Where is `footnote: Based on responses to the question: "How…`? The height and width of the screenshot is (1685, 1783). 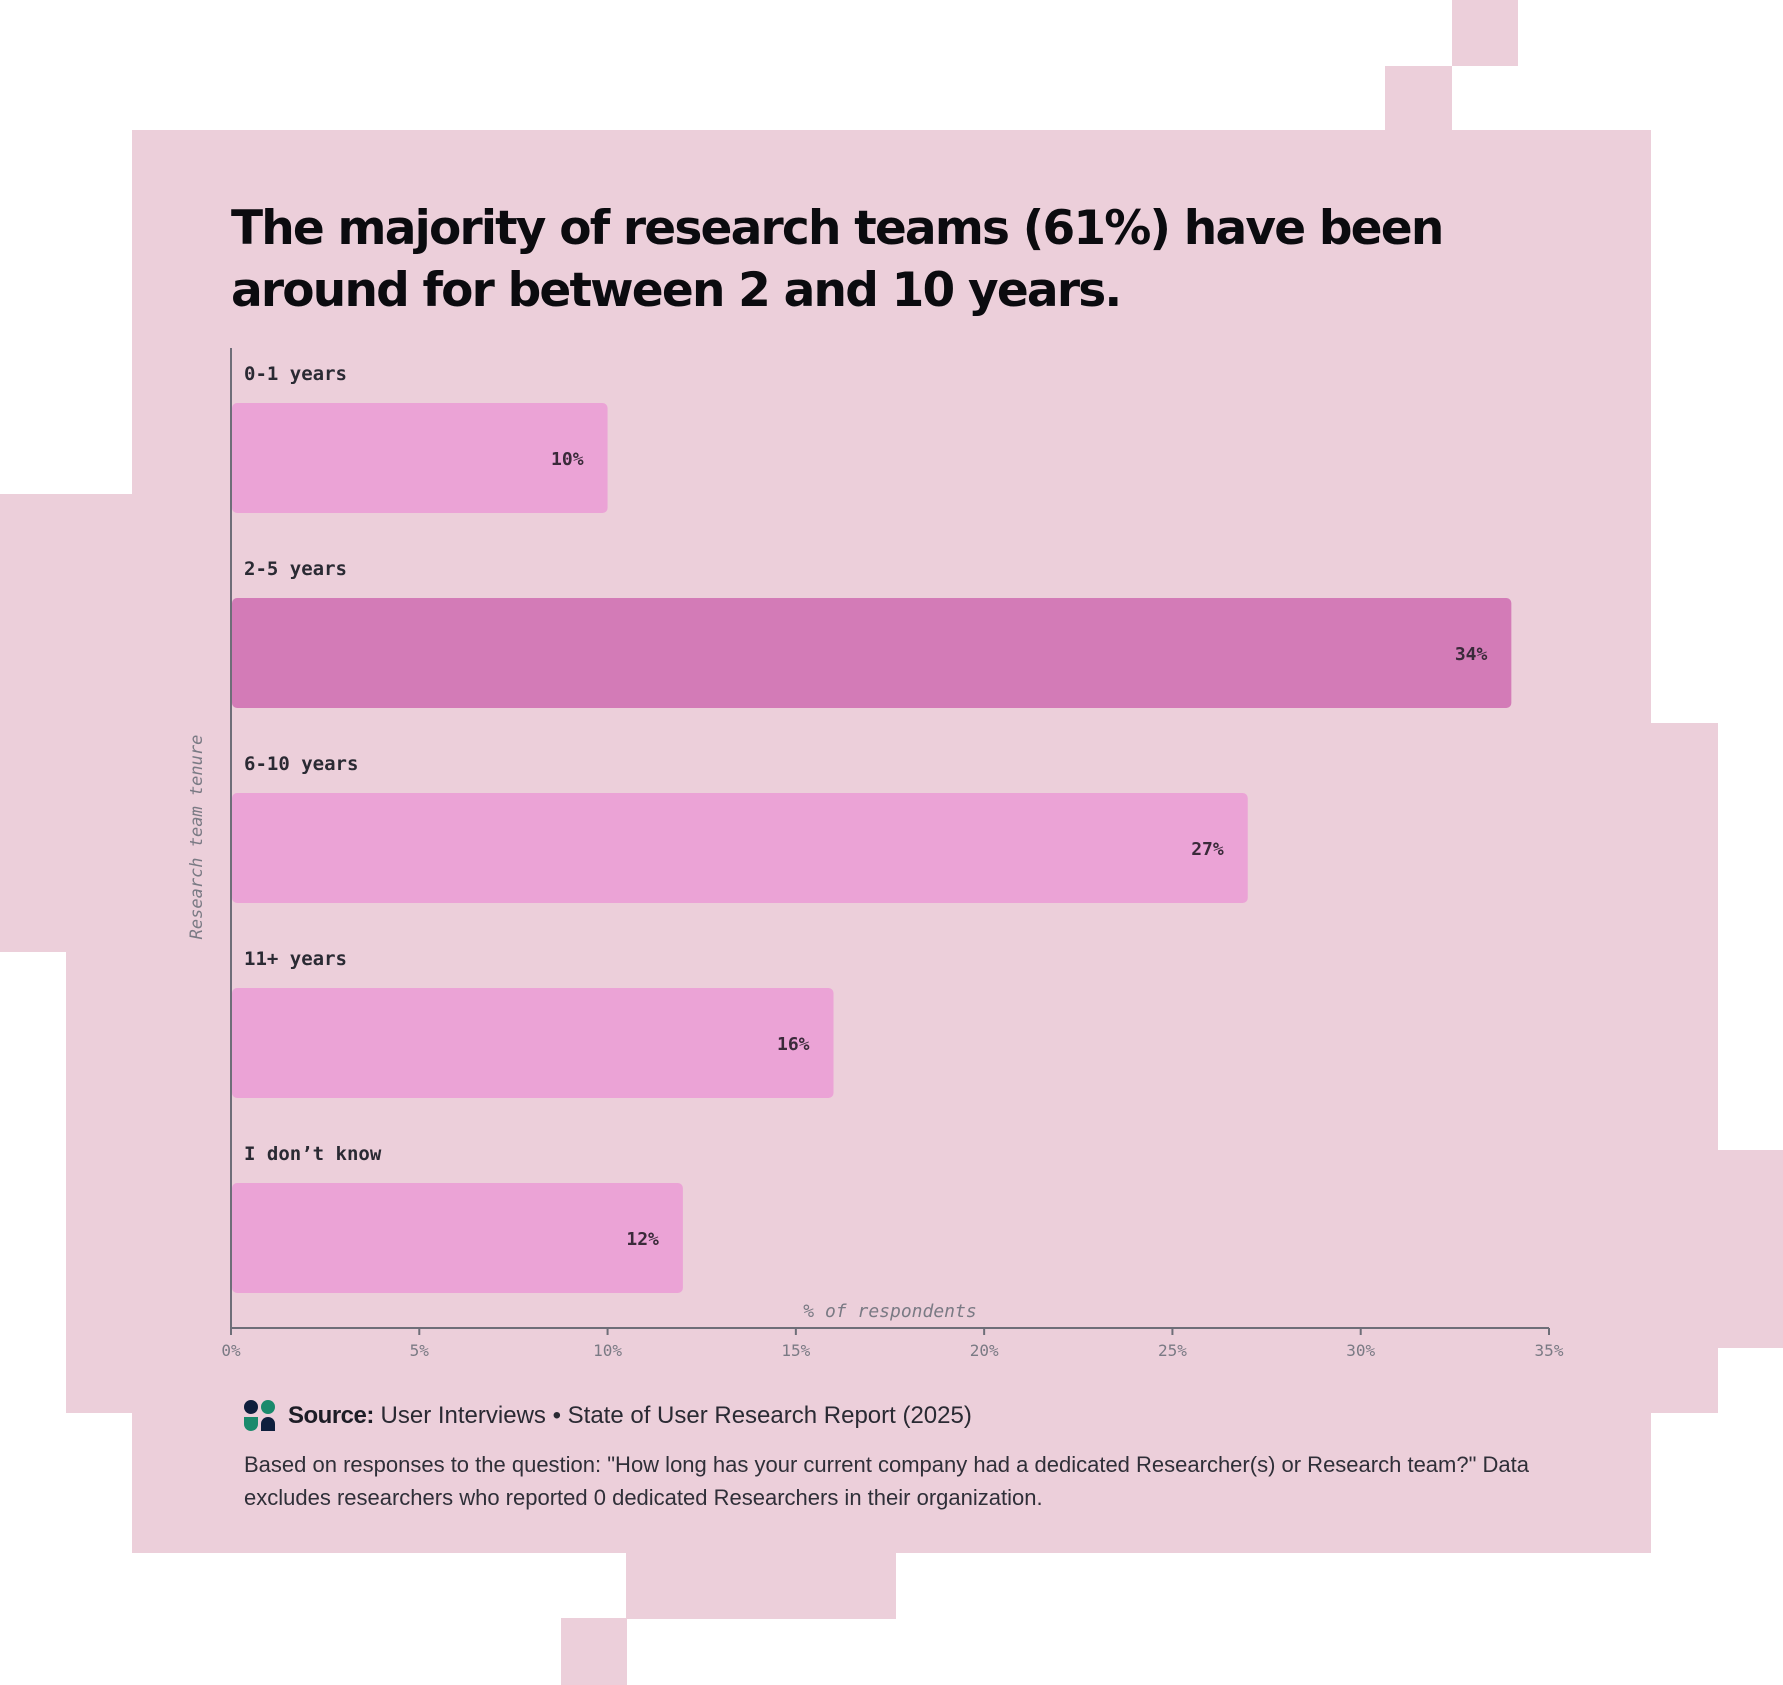 footnote: Based on responses to the question: "How… is located at coordinates (886, 1481).